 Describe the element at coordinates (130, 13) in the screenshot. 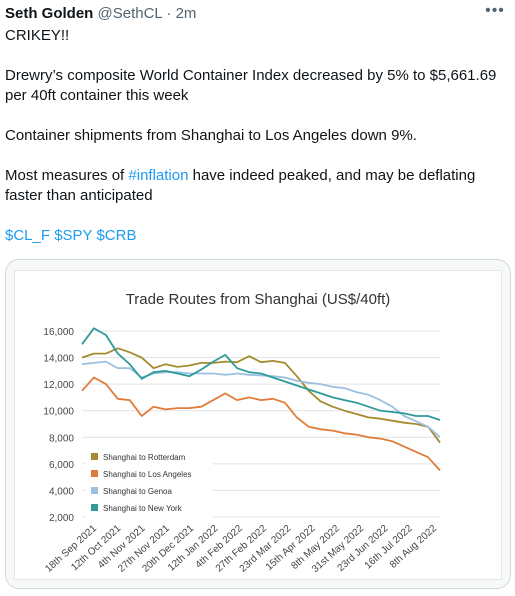

I see `author-handle: @SethCL` at that location.